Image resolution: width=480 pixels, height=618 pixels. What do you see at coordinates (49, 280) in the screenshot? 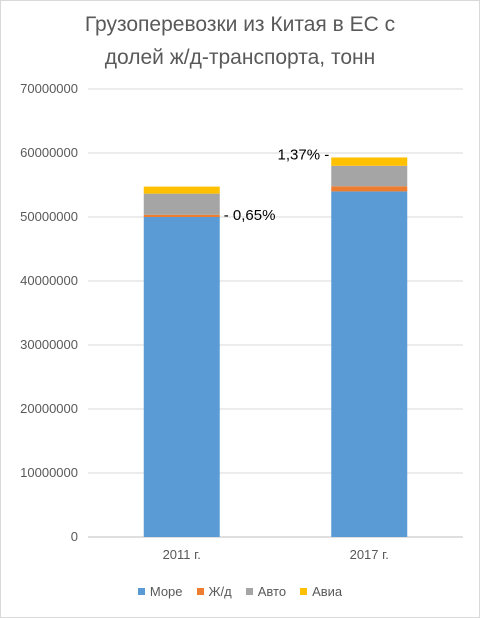
I see `y-tick-label: 40000000` at bounding box center [49, 280].